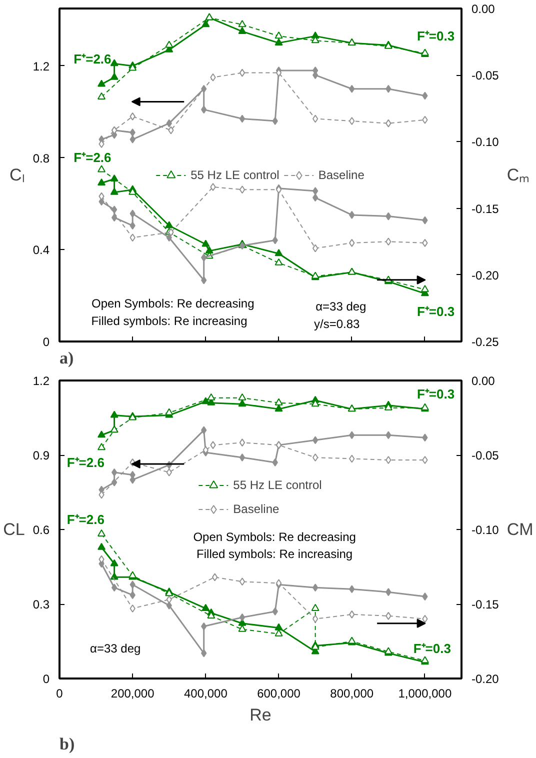 The height and width of the screenshot is (758, 536). What do you see at coordinates (67, 358) in the screenshot?
I see `text: a)` at bounding box center [67, 358].